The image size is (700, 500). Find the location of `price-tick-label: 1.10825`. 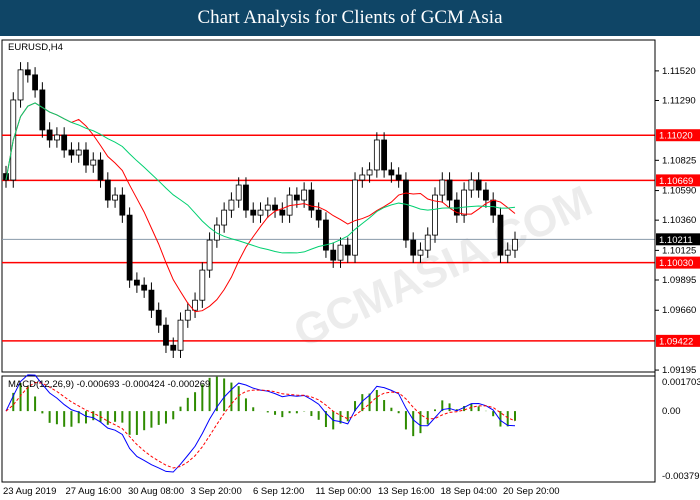

price-tick-label: 1.10825 is located at coordinates (679, 160).